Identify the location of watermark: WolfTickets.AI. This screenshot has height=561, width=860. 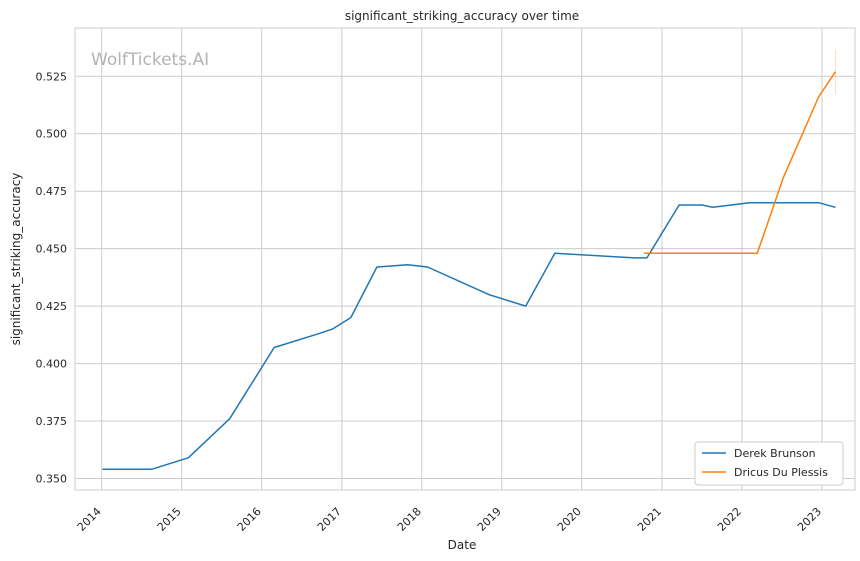
(150, 60).